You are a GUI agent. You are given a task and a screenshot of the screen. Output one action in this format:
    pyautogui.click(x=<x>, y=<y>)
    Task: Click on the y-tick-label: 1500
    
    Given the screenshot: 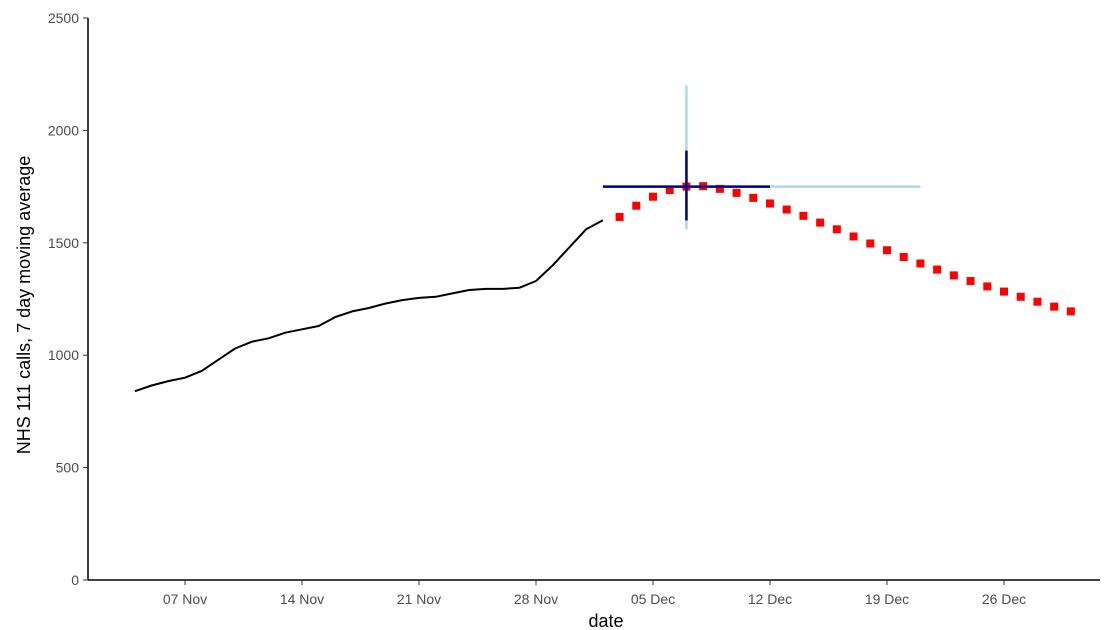 What is the action you would take?
    pyautogui.click(x=63, y=243)
    